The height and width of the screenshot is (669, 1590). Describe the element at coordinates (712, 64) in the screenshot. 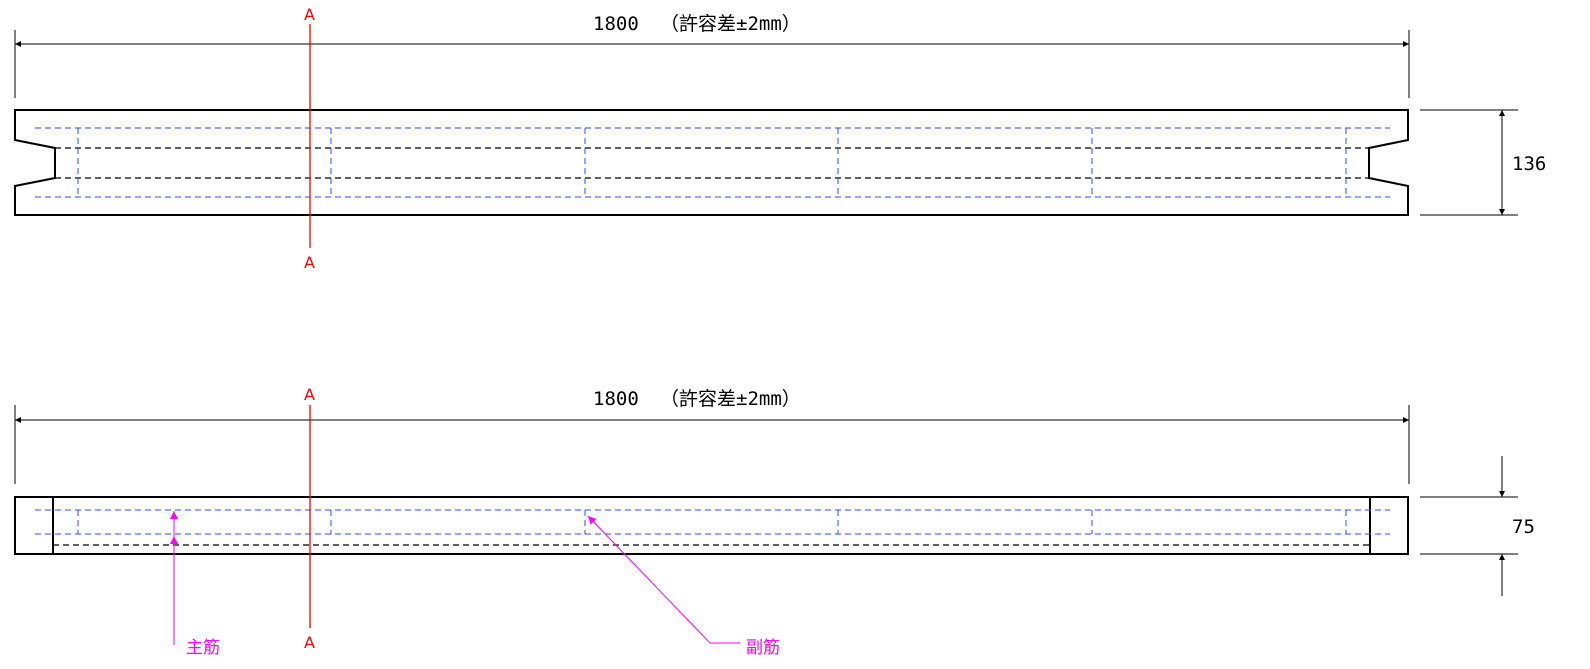

I see `top-length-dimension` at that location.